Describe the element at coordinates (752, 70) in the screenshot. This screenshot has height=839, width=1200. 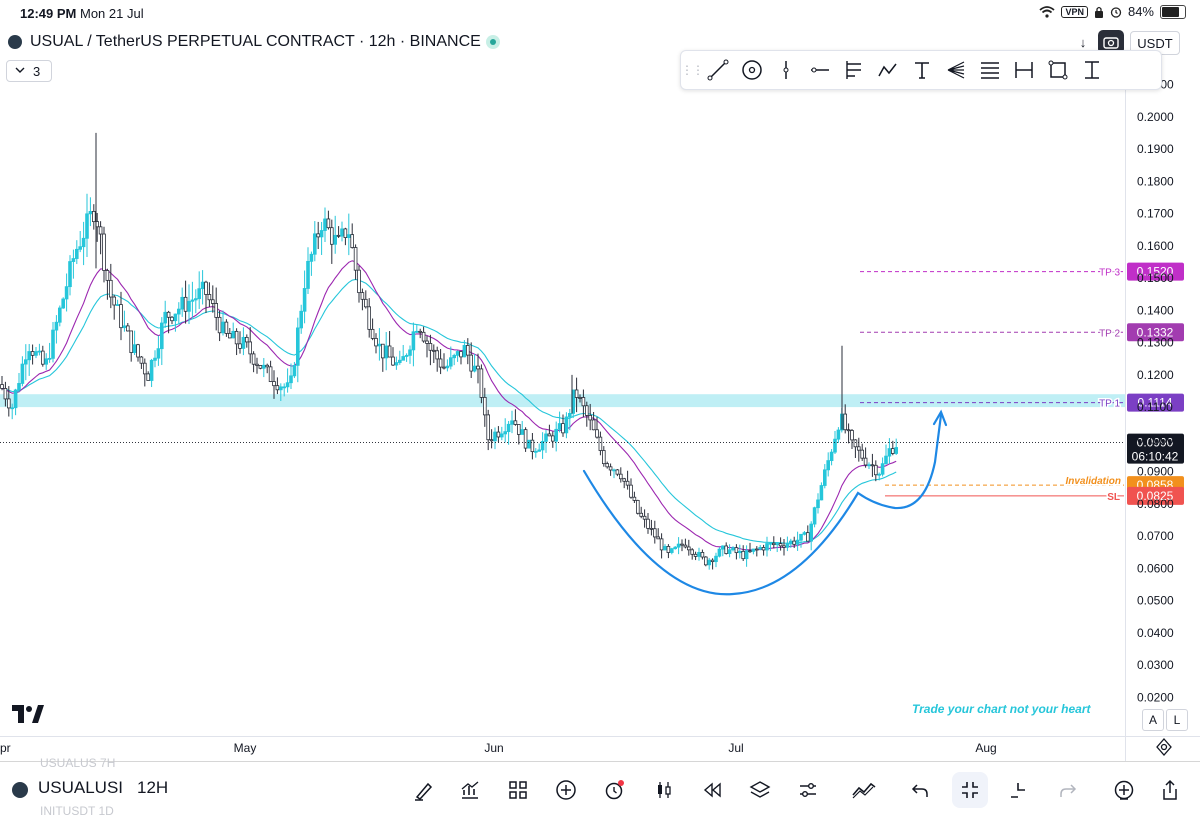
I see `circle-icon` at that location.